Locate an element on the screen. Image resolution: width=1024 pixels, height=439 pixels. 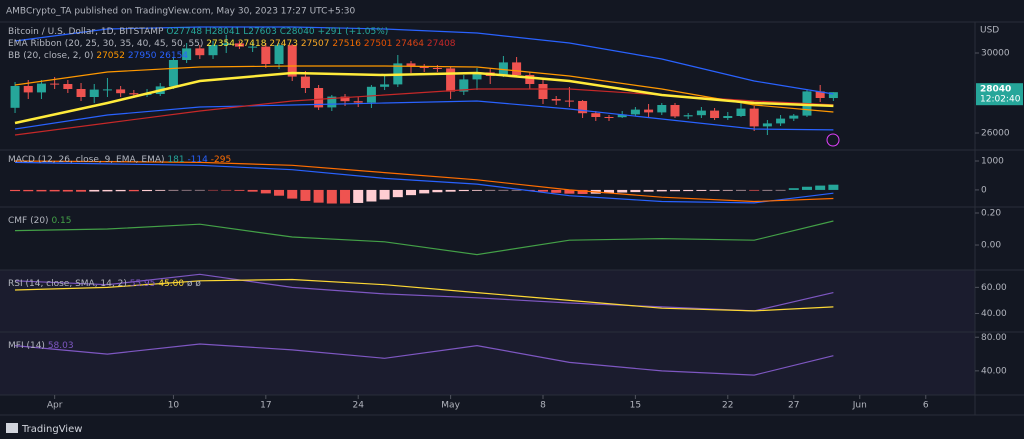
y-tick-label: 26000 is located at coordinates (995, 134).